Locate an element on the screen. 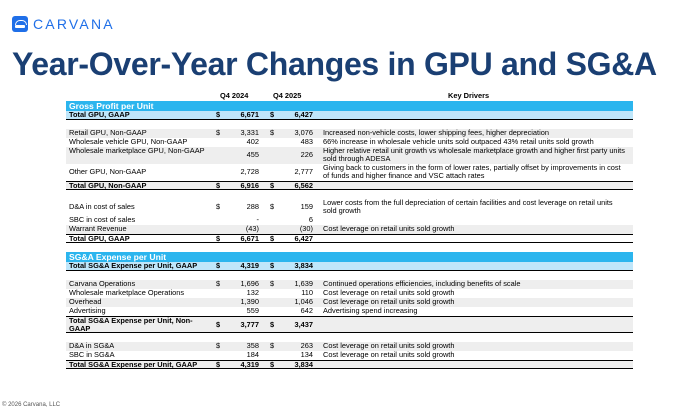 This screenshot has height=412, width=690. value-q4-2025: (30) is located at coordinates (306, 228).